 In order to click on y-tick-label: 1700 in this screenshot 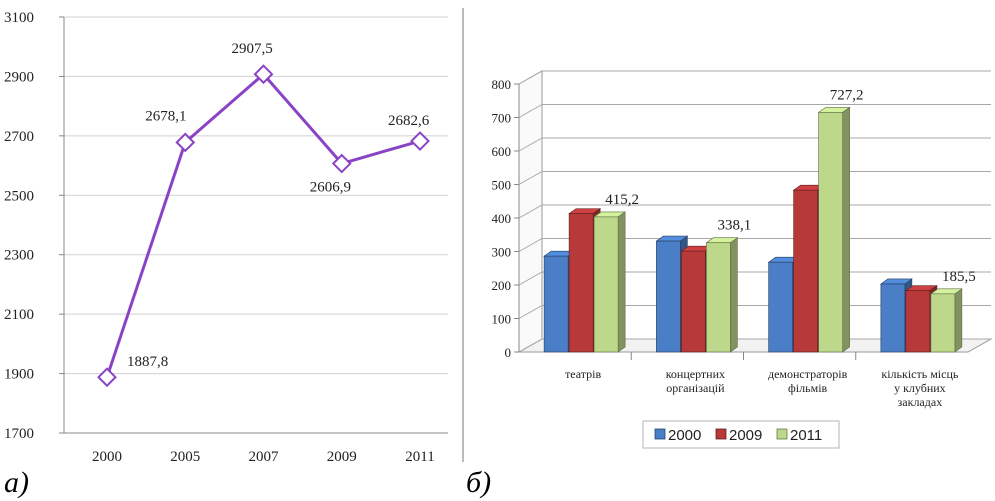, I will do `click(19, 434)`.